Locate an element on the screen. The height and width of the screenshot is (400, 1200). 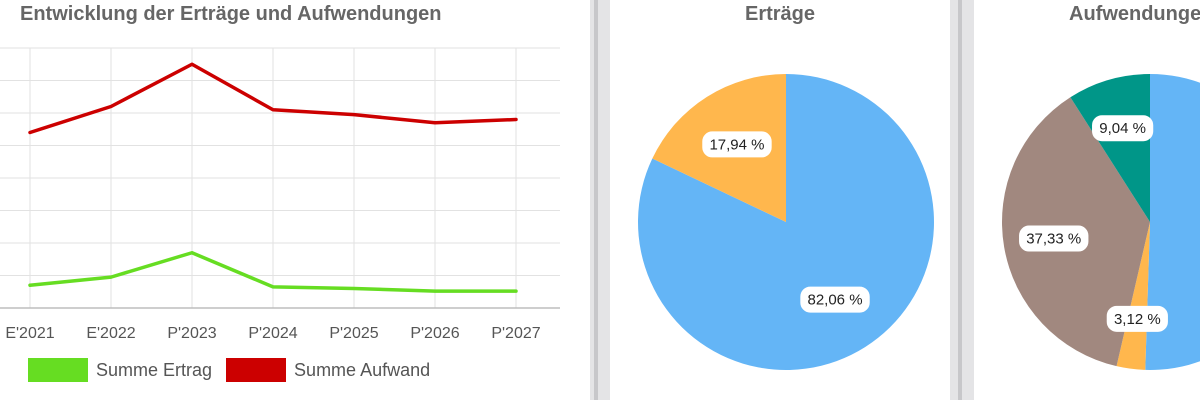
legend-swatch-aufwand is located at coordinates (256, 370).